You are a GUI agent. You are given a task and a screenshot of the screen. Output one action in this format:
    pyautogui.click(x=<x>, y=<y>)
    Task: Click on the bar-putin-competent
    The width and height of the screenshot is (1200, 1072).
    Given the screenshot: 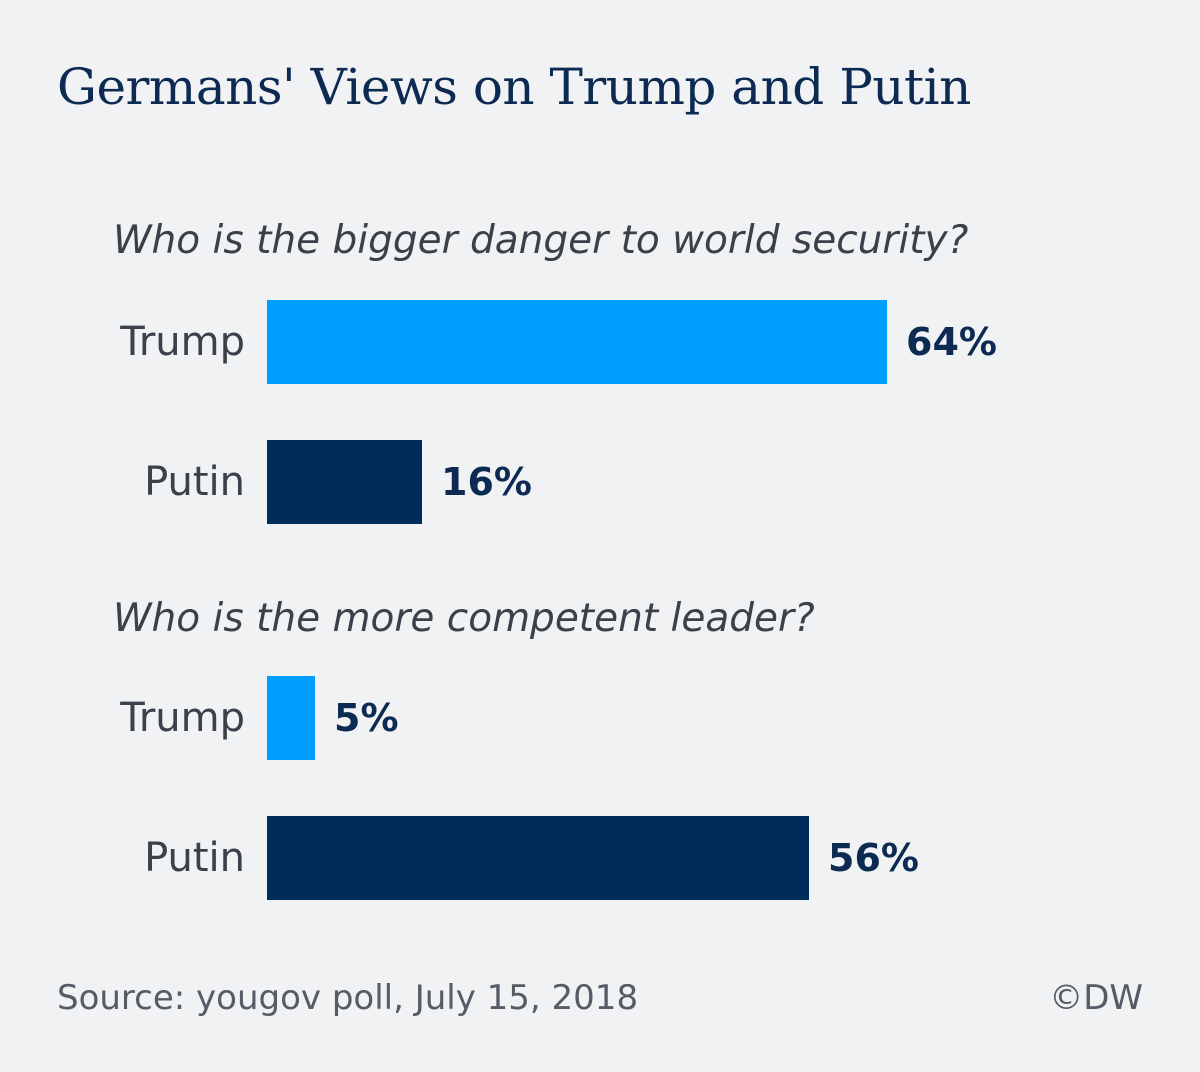 What is the action you would take?
    pyautogui.click(x=538, y=858)
    